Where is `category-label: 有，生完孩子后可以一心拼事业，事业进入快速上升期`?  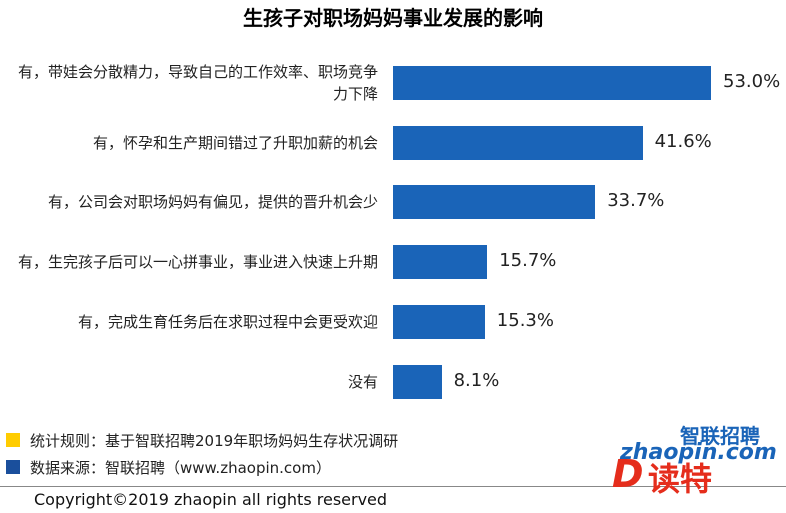
category-label: 有，生完孩子后可以一心拼事业，事业进入快速上升期 is located at coordinates (197, 262).